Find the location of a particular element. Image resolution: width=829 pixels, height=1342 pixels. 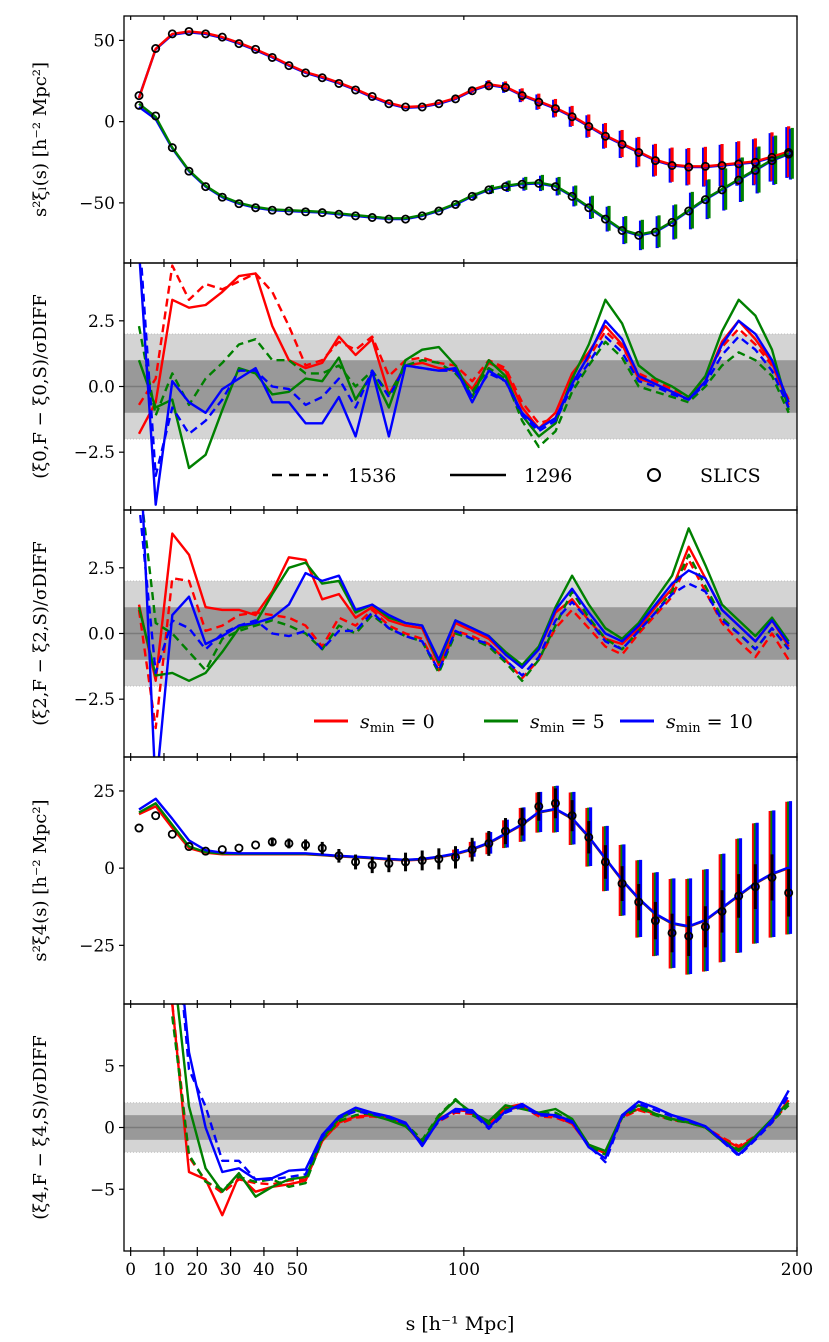

legend-smin: smin = 0 smin = 5 smin = 10 is located at coordinates (533, 723).